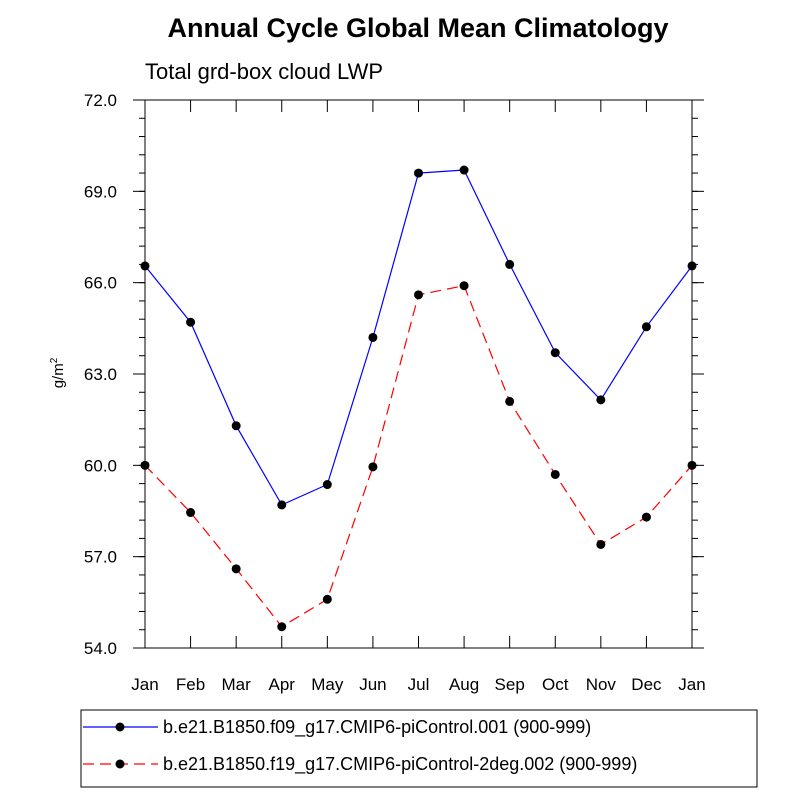  What do you see at coordinates (100, 557) in the screenshot?
I see `y-tick-label: 57.0` at bounding box center [100, 557].